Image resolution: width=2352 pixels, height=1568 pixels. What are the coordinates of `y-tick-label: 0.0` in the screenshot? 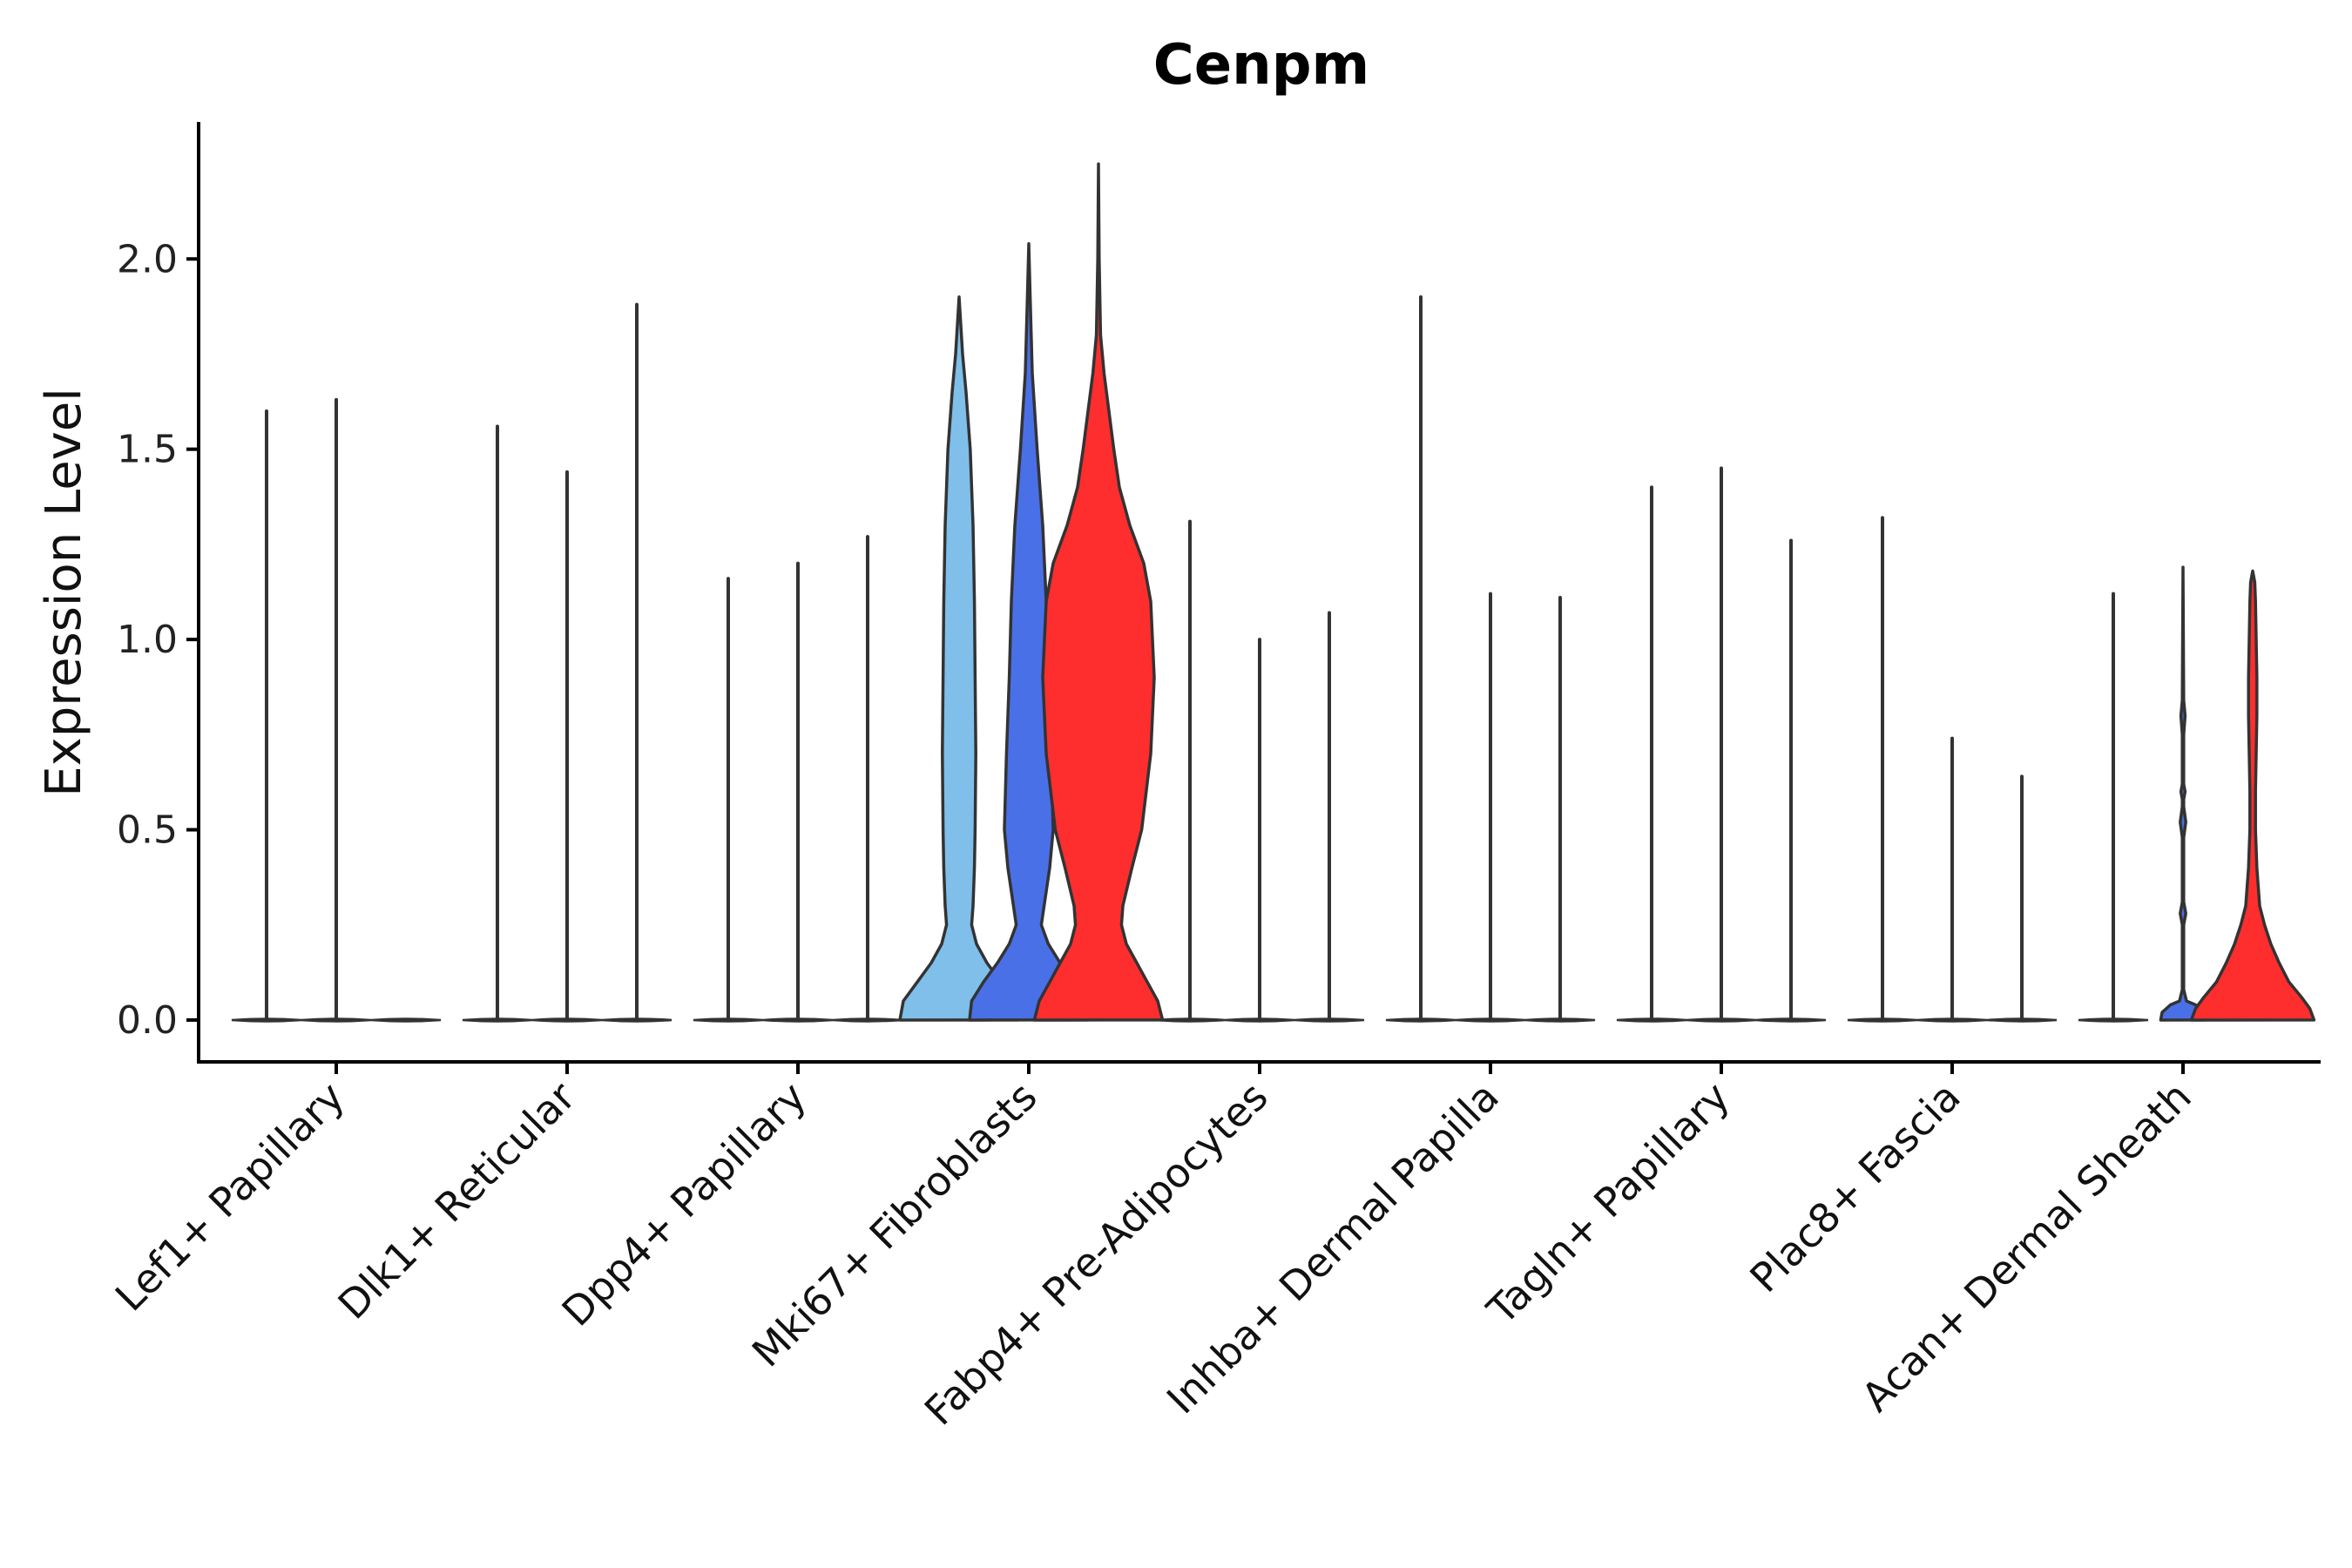 It's located at (147, 1021).